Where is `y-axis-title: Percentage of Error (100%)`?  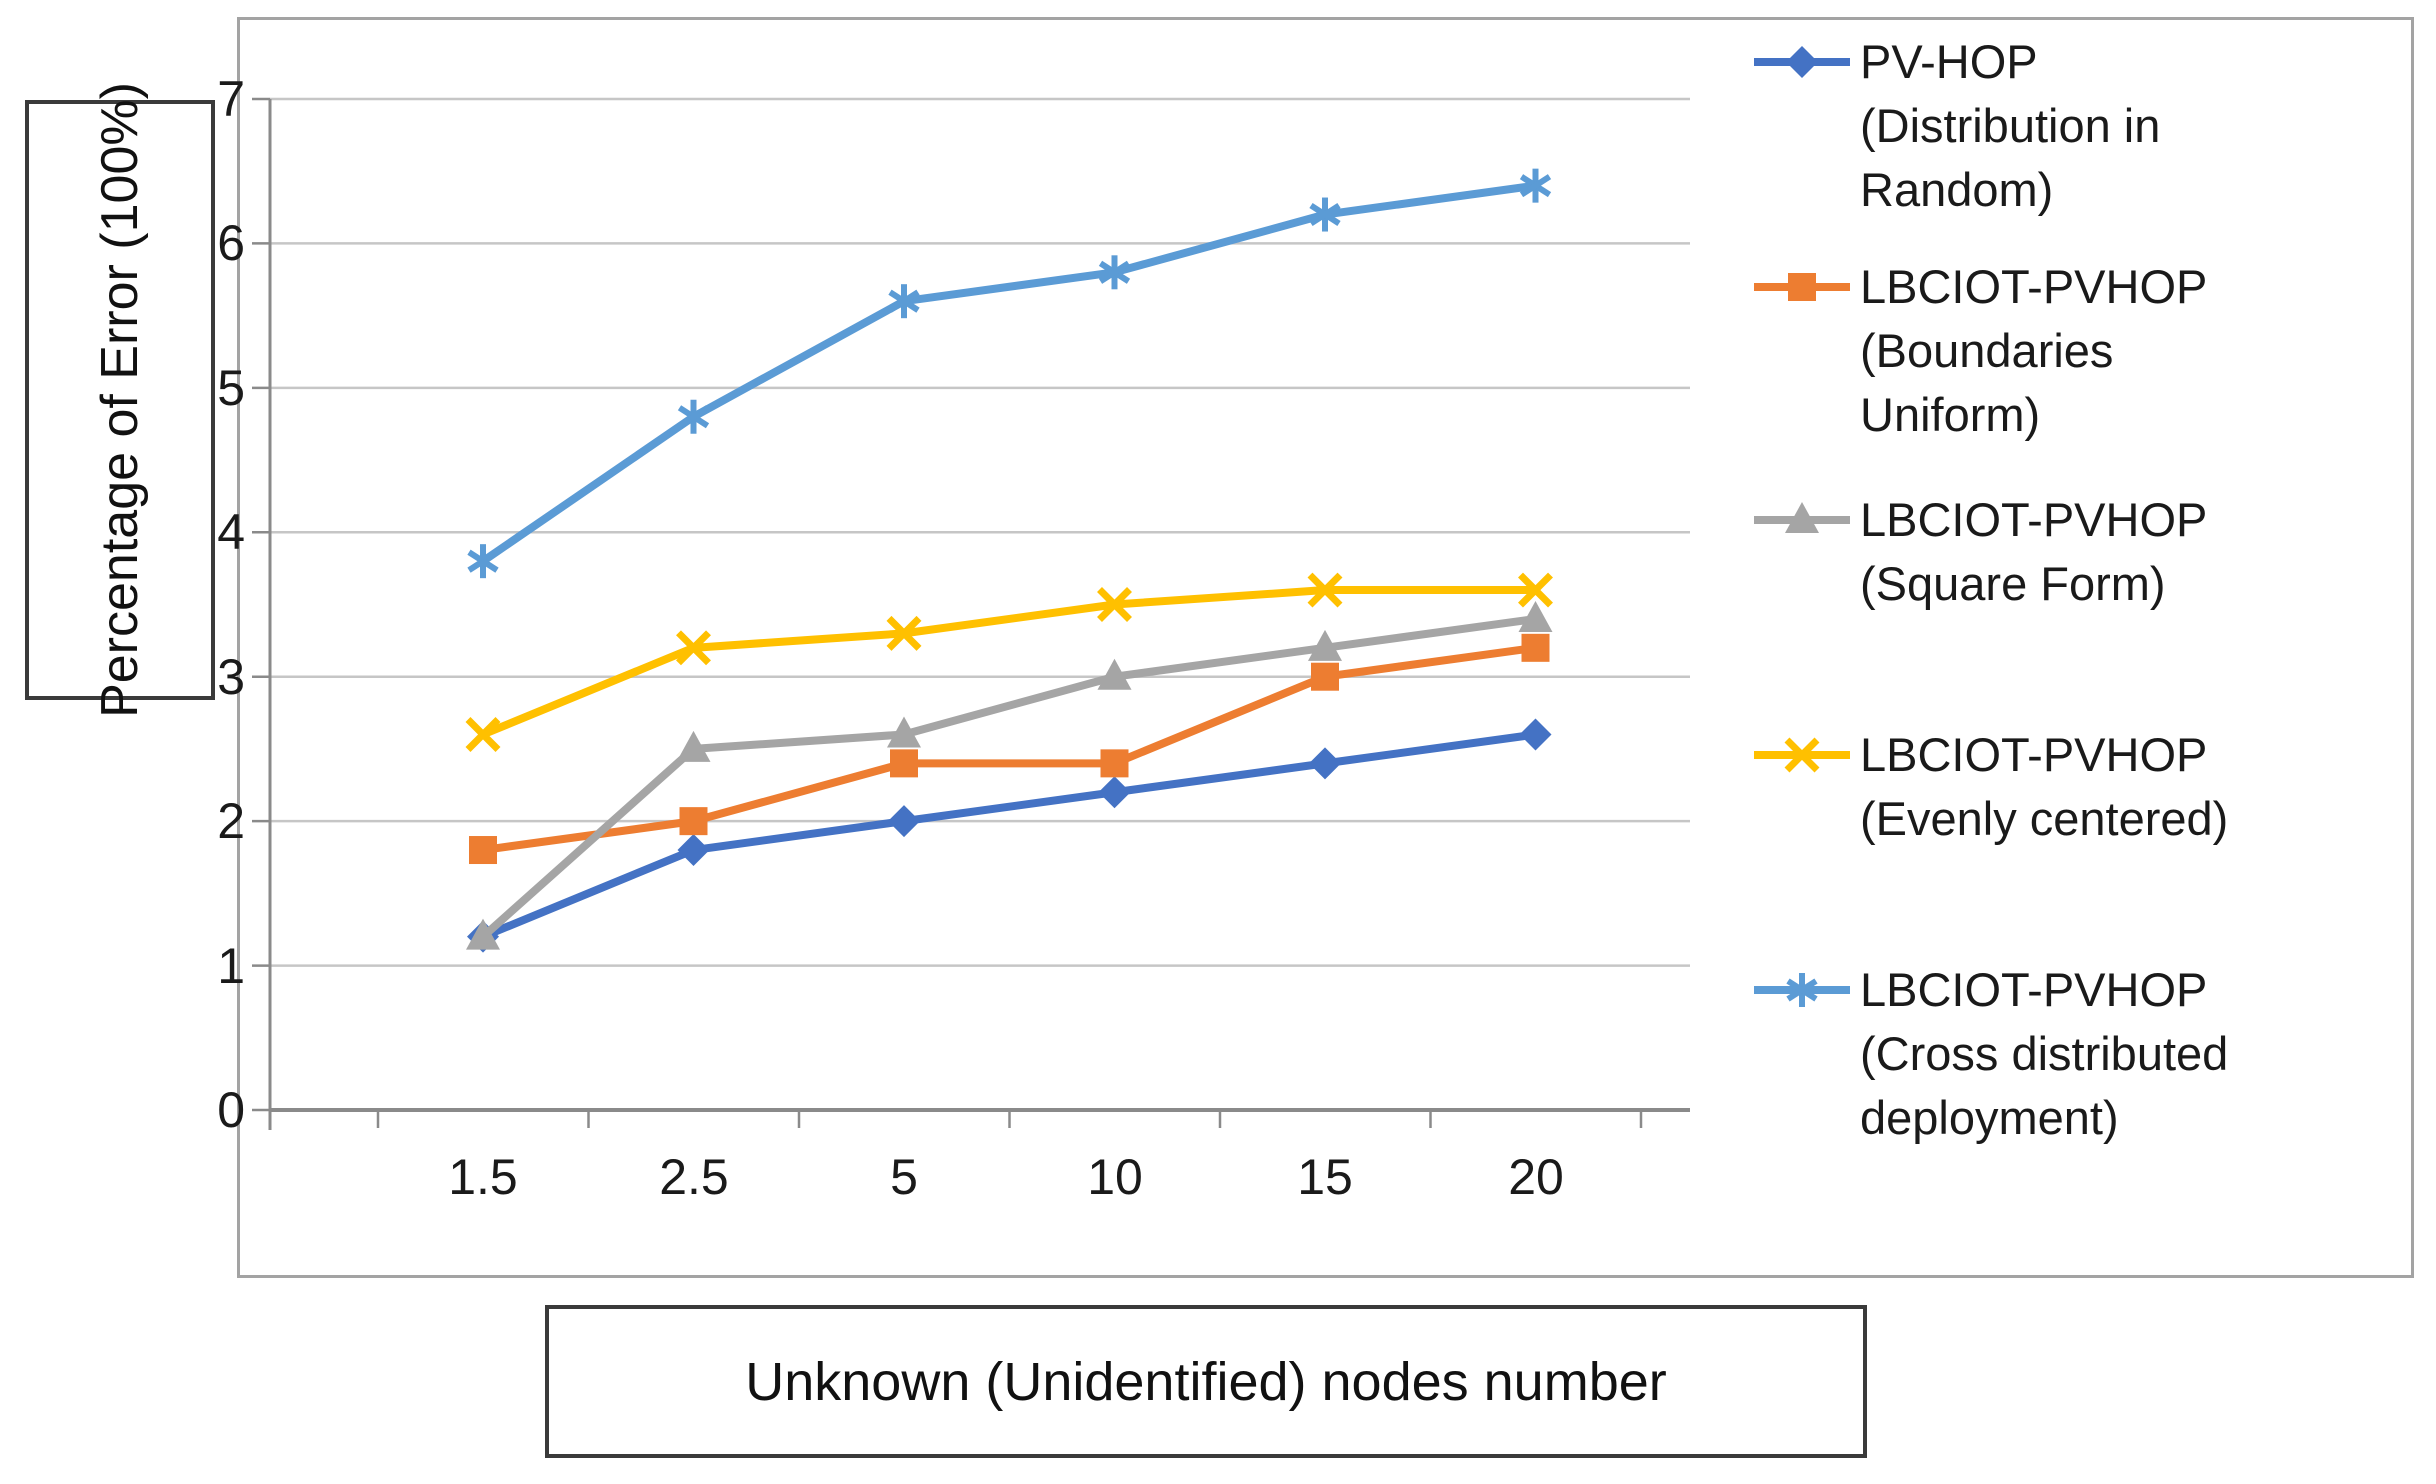
y-axis-title: Percentage of Error (100%) is located at coordinates (120, 400).